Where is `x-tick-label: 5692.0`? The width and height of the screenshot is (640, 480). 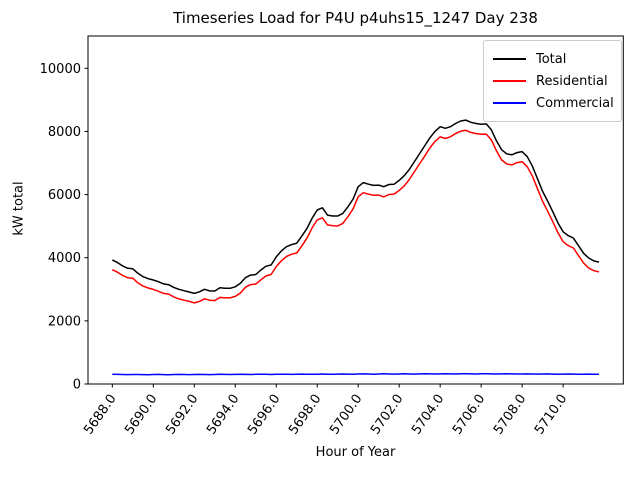
x-tick-label: 5692.0 is located at coordinates (182, 415).